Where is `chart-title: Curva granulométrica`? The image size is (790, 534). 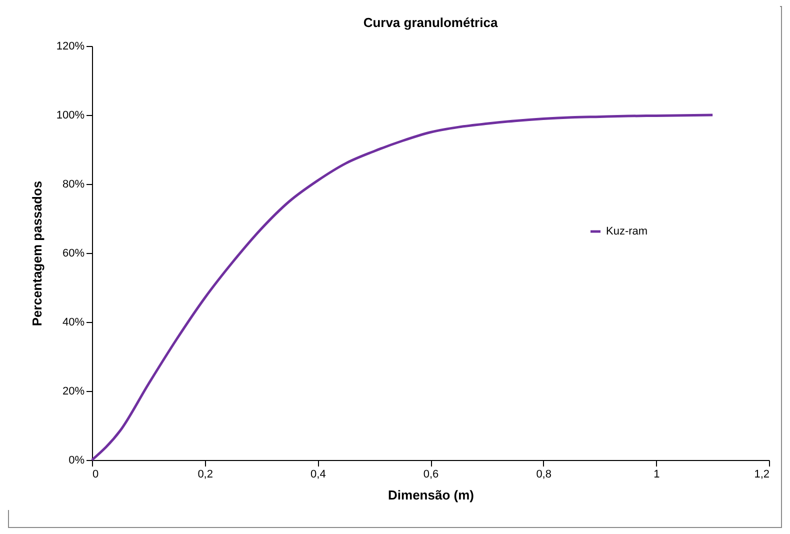 chart-title: Curva granulométrica is located at coordinates (430, 22).